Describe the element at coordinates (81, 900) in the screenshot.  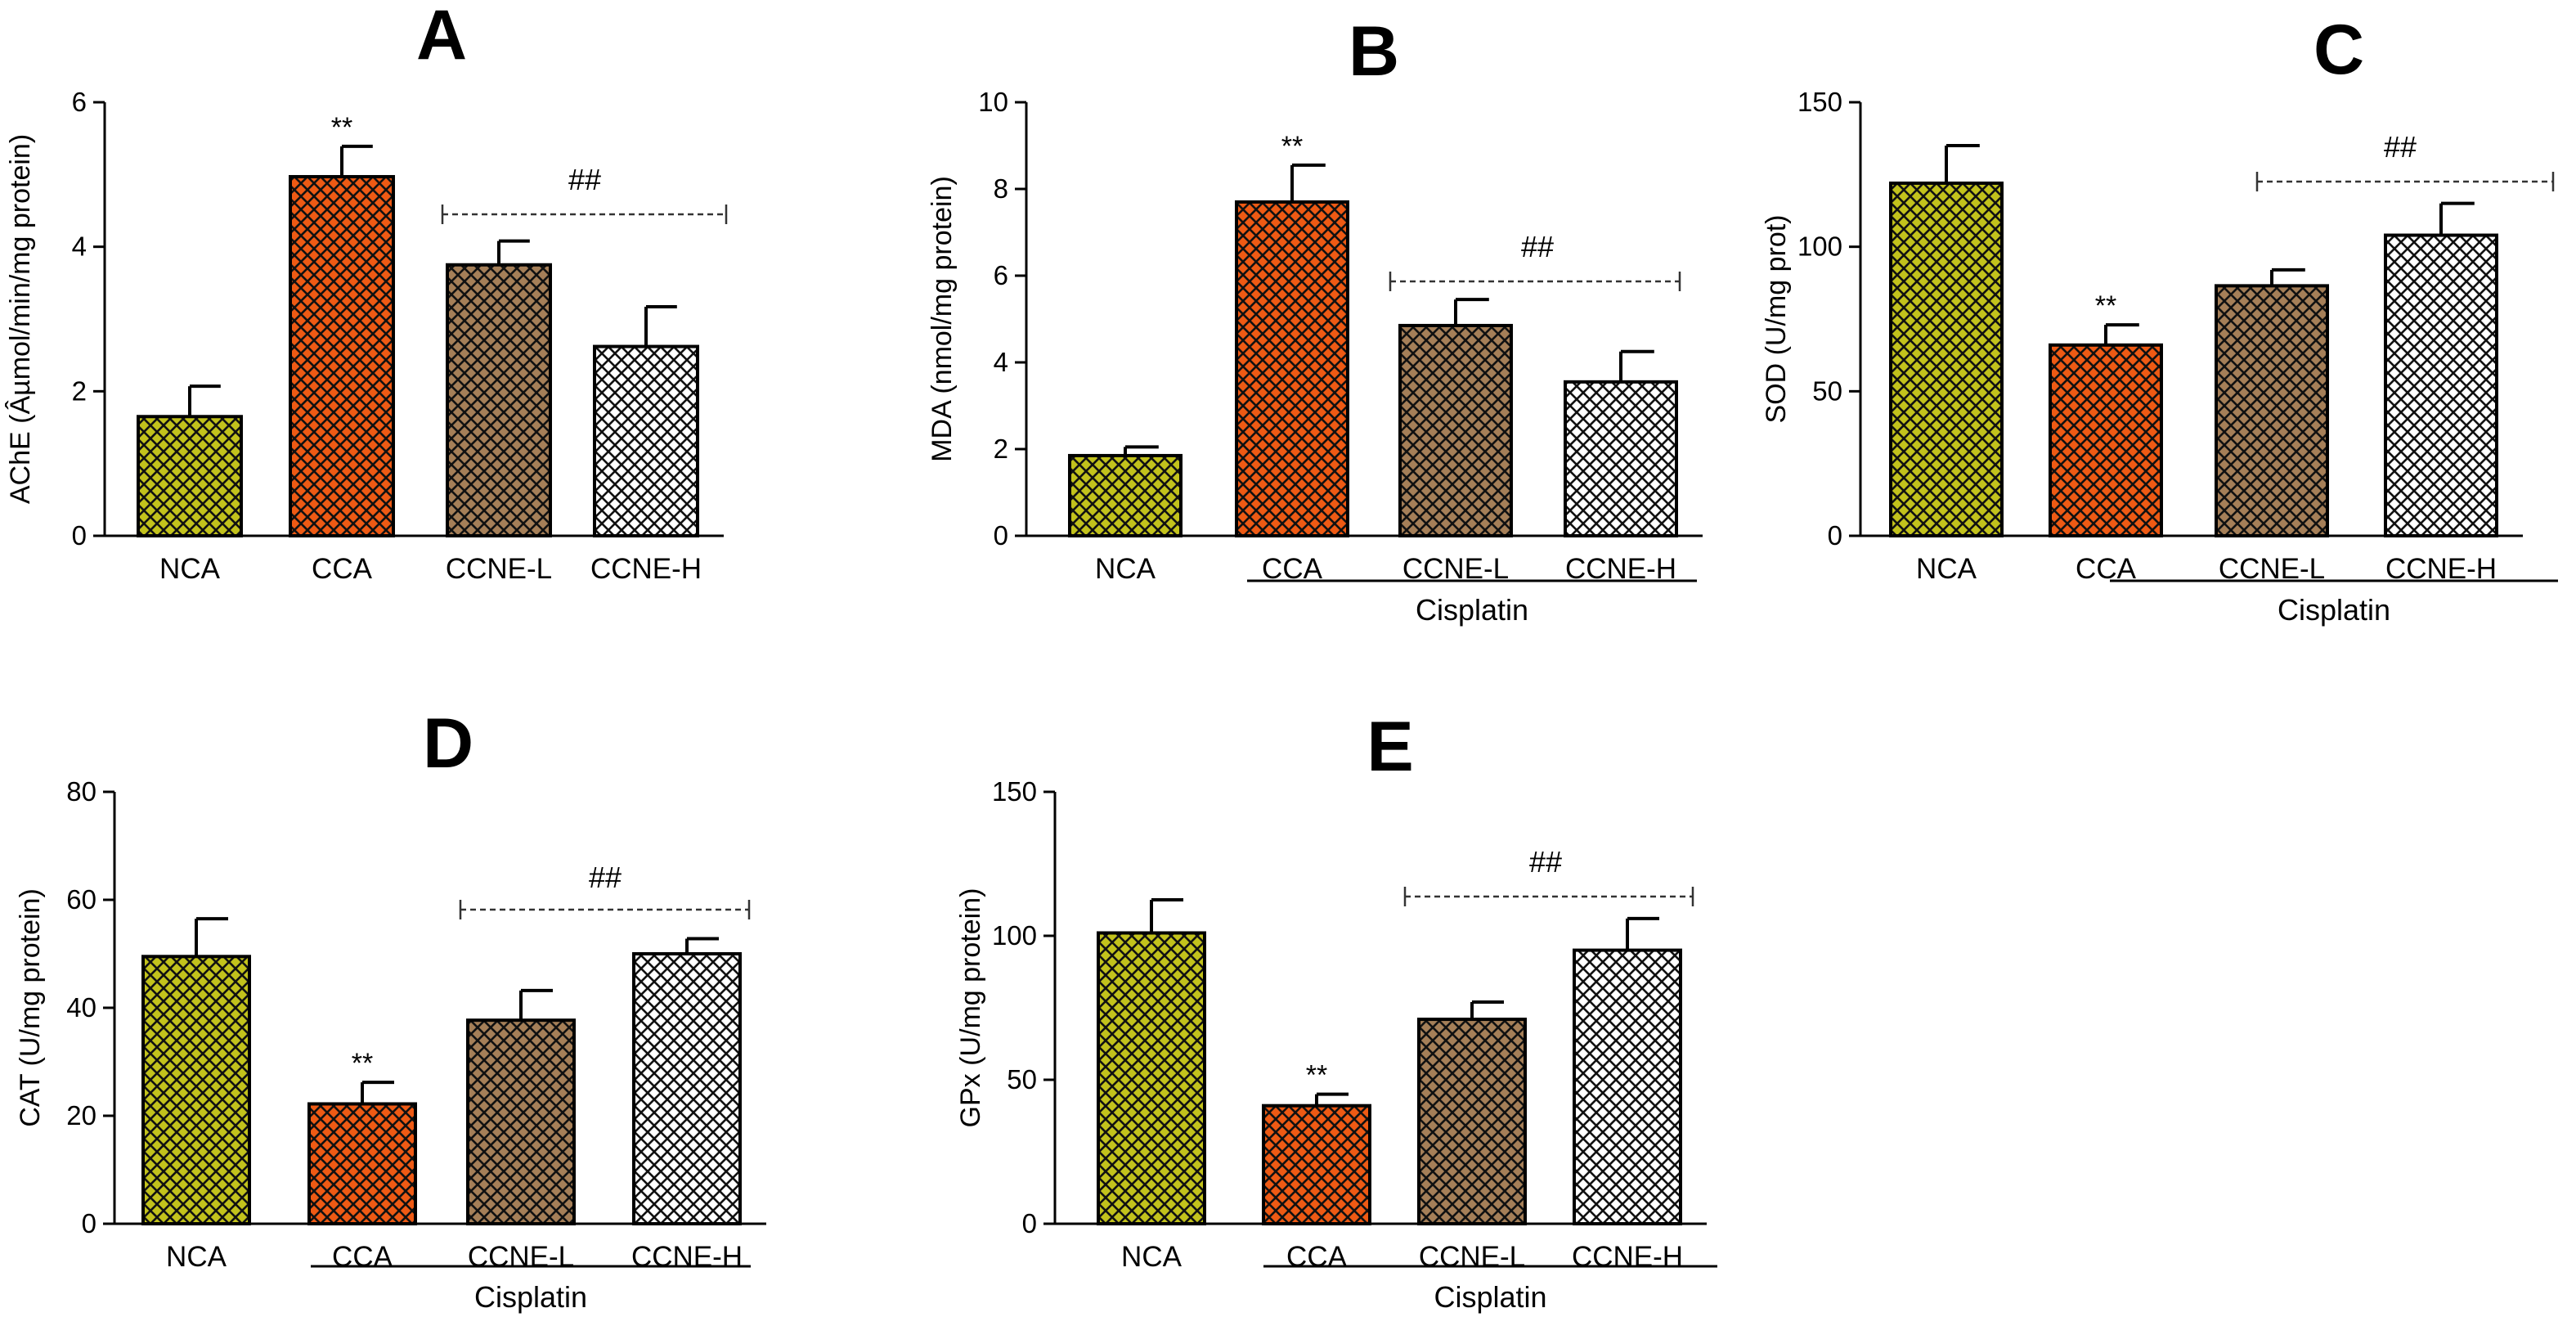
I see `y-tick-label: 60` at that location.